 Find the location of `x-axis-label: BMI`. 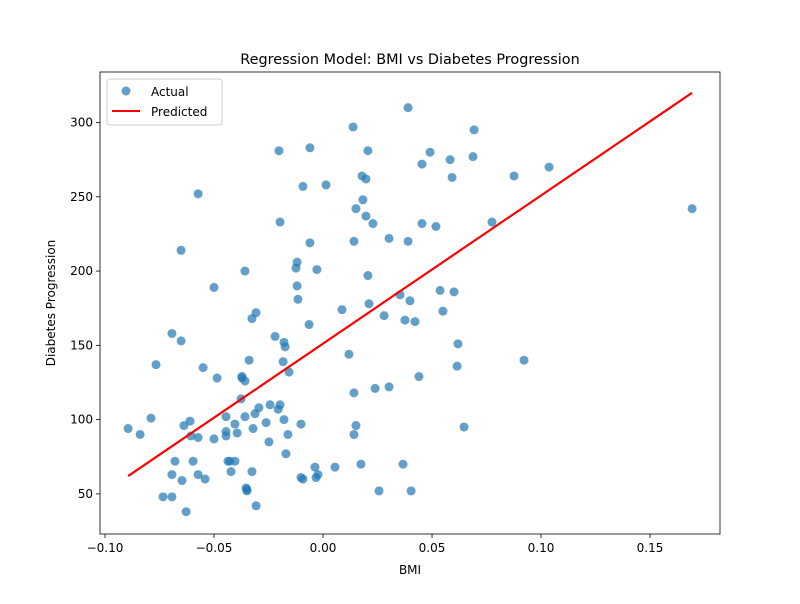

x-axis-label: BMI is located at coordinates (410, 570).